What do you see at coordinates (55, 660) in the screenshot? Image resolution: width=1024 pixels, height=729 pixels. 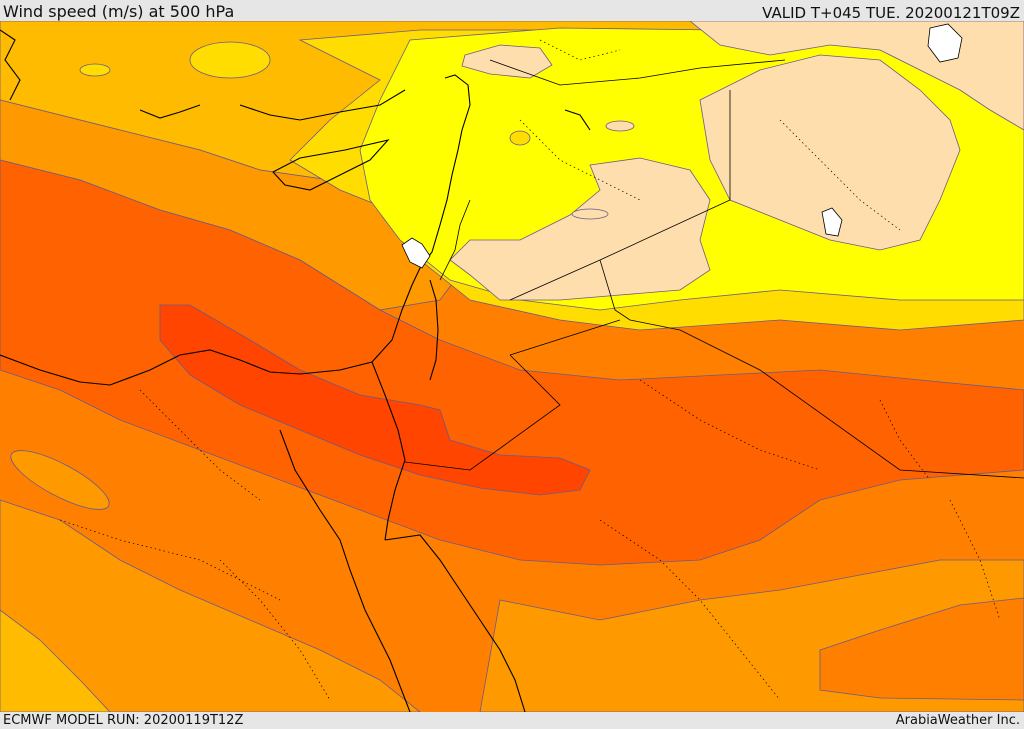 I see `band-amber-south` at bounding box center [55, 660].